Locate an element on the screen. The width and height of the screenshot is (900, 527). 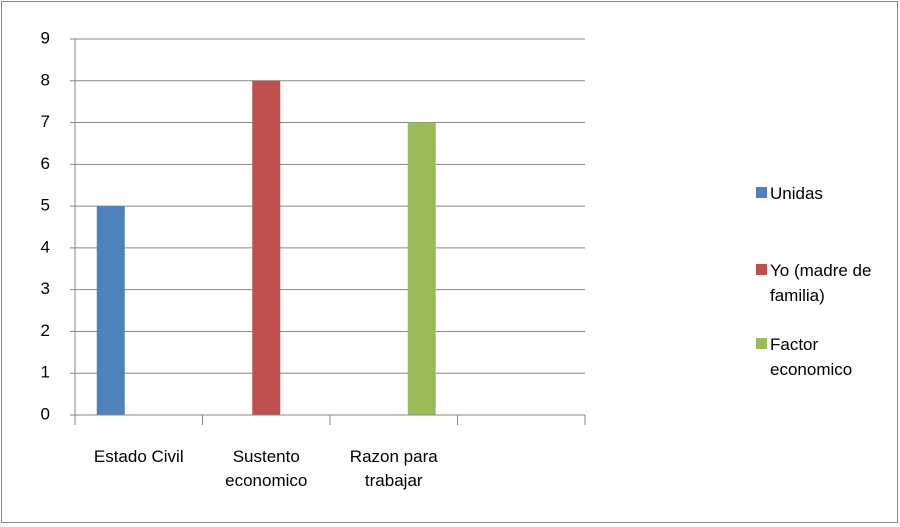
legend-label: Yo (madre de familia) is located at coordinates (821, 283).